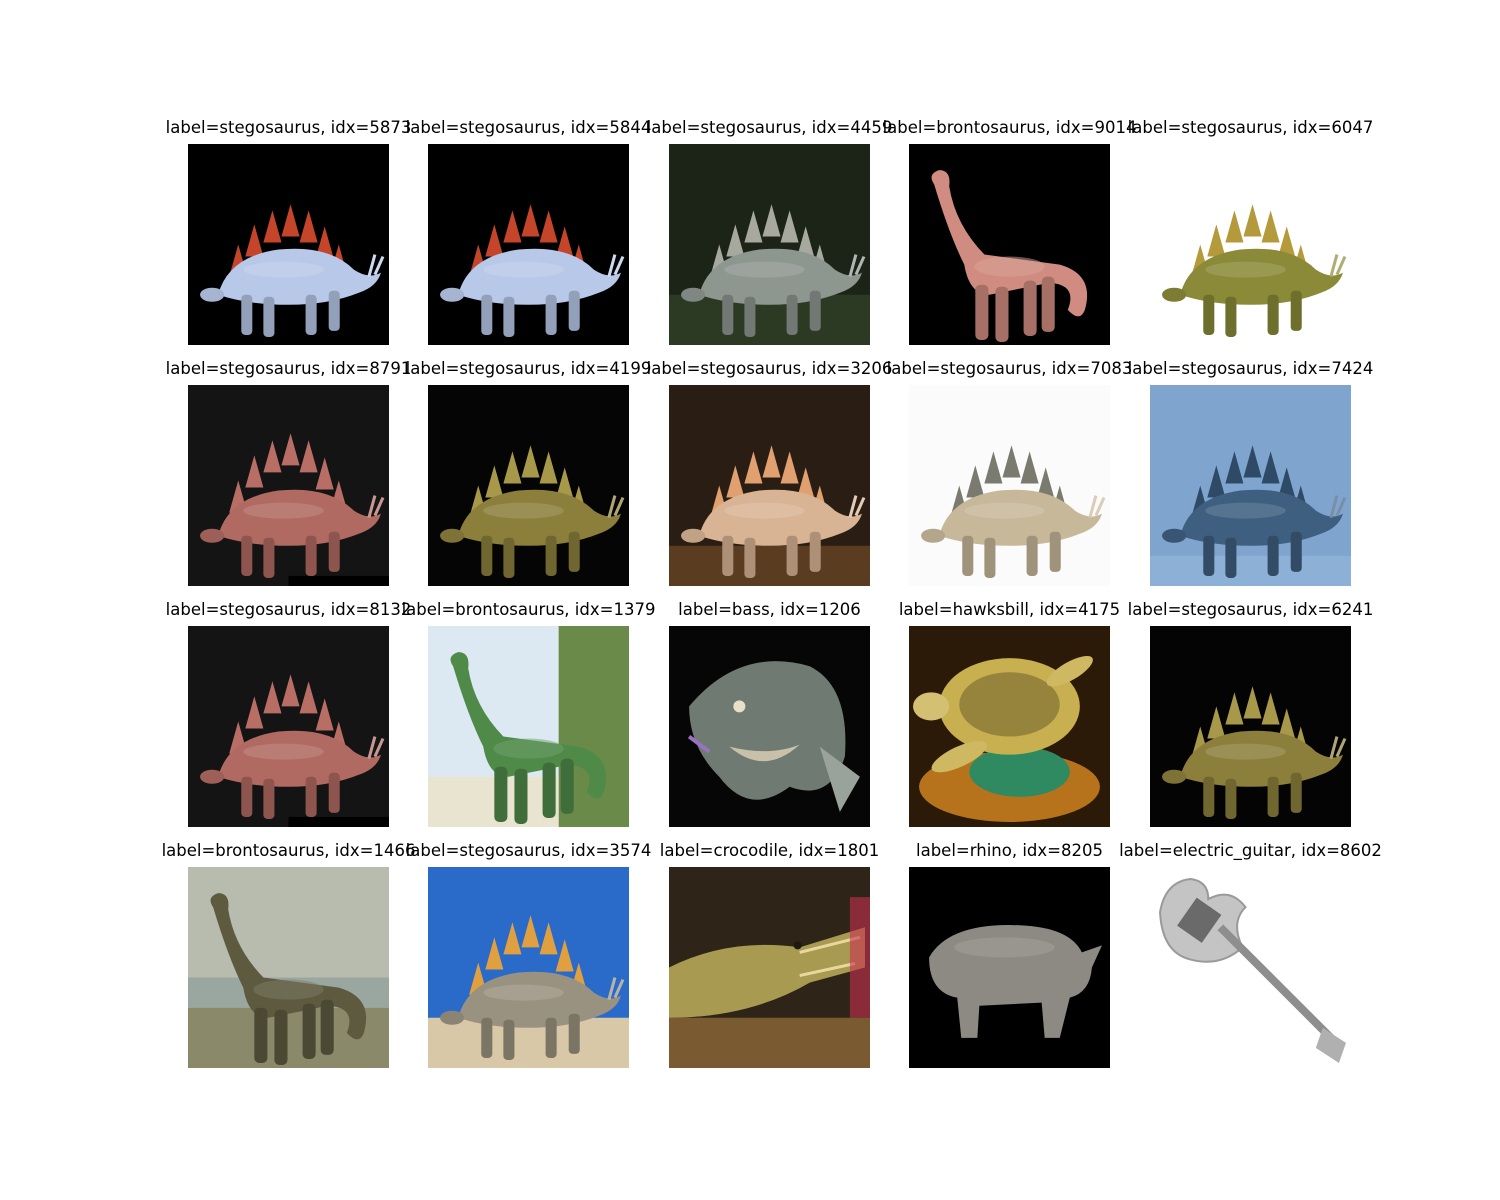 Image resolution: width=1500 pixels, height=1200 pixels. What do you see at coordinates (1250, 127) in the screenshot?
I see `panel-title: label=stegosaurus, idx=6047` at bounding box center [1250, 127].